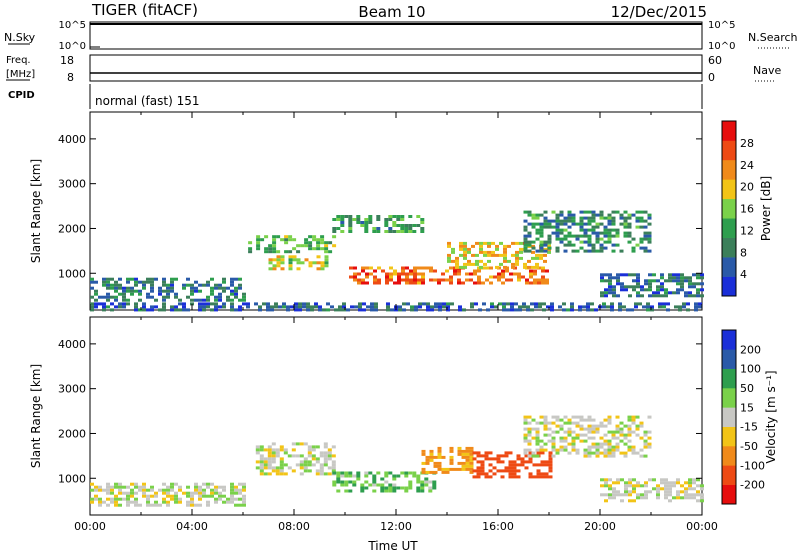 This screenshot has height=554, width=800. What do you see at coordinates (752, 465) in the screenshot?
I see `colorbar-tick-label: -100` at bounding box center [752, 465].